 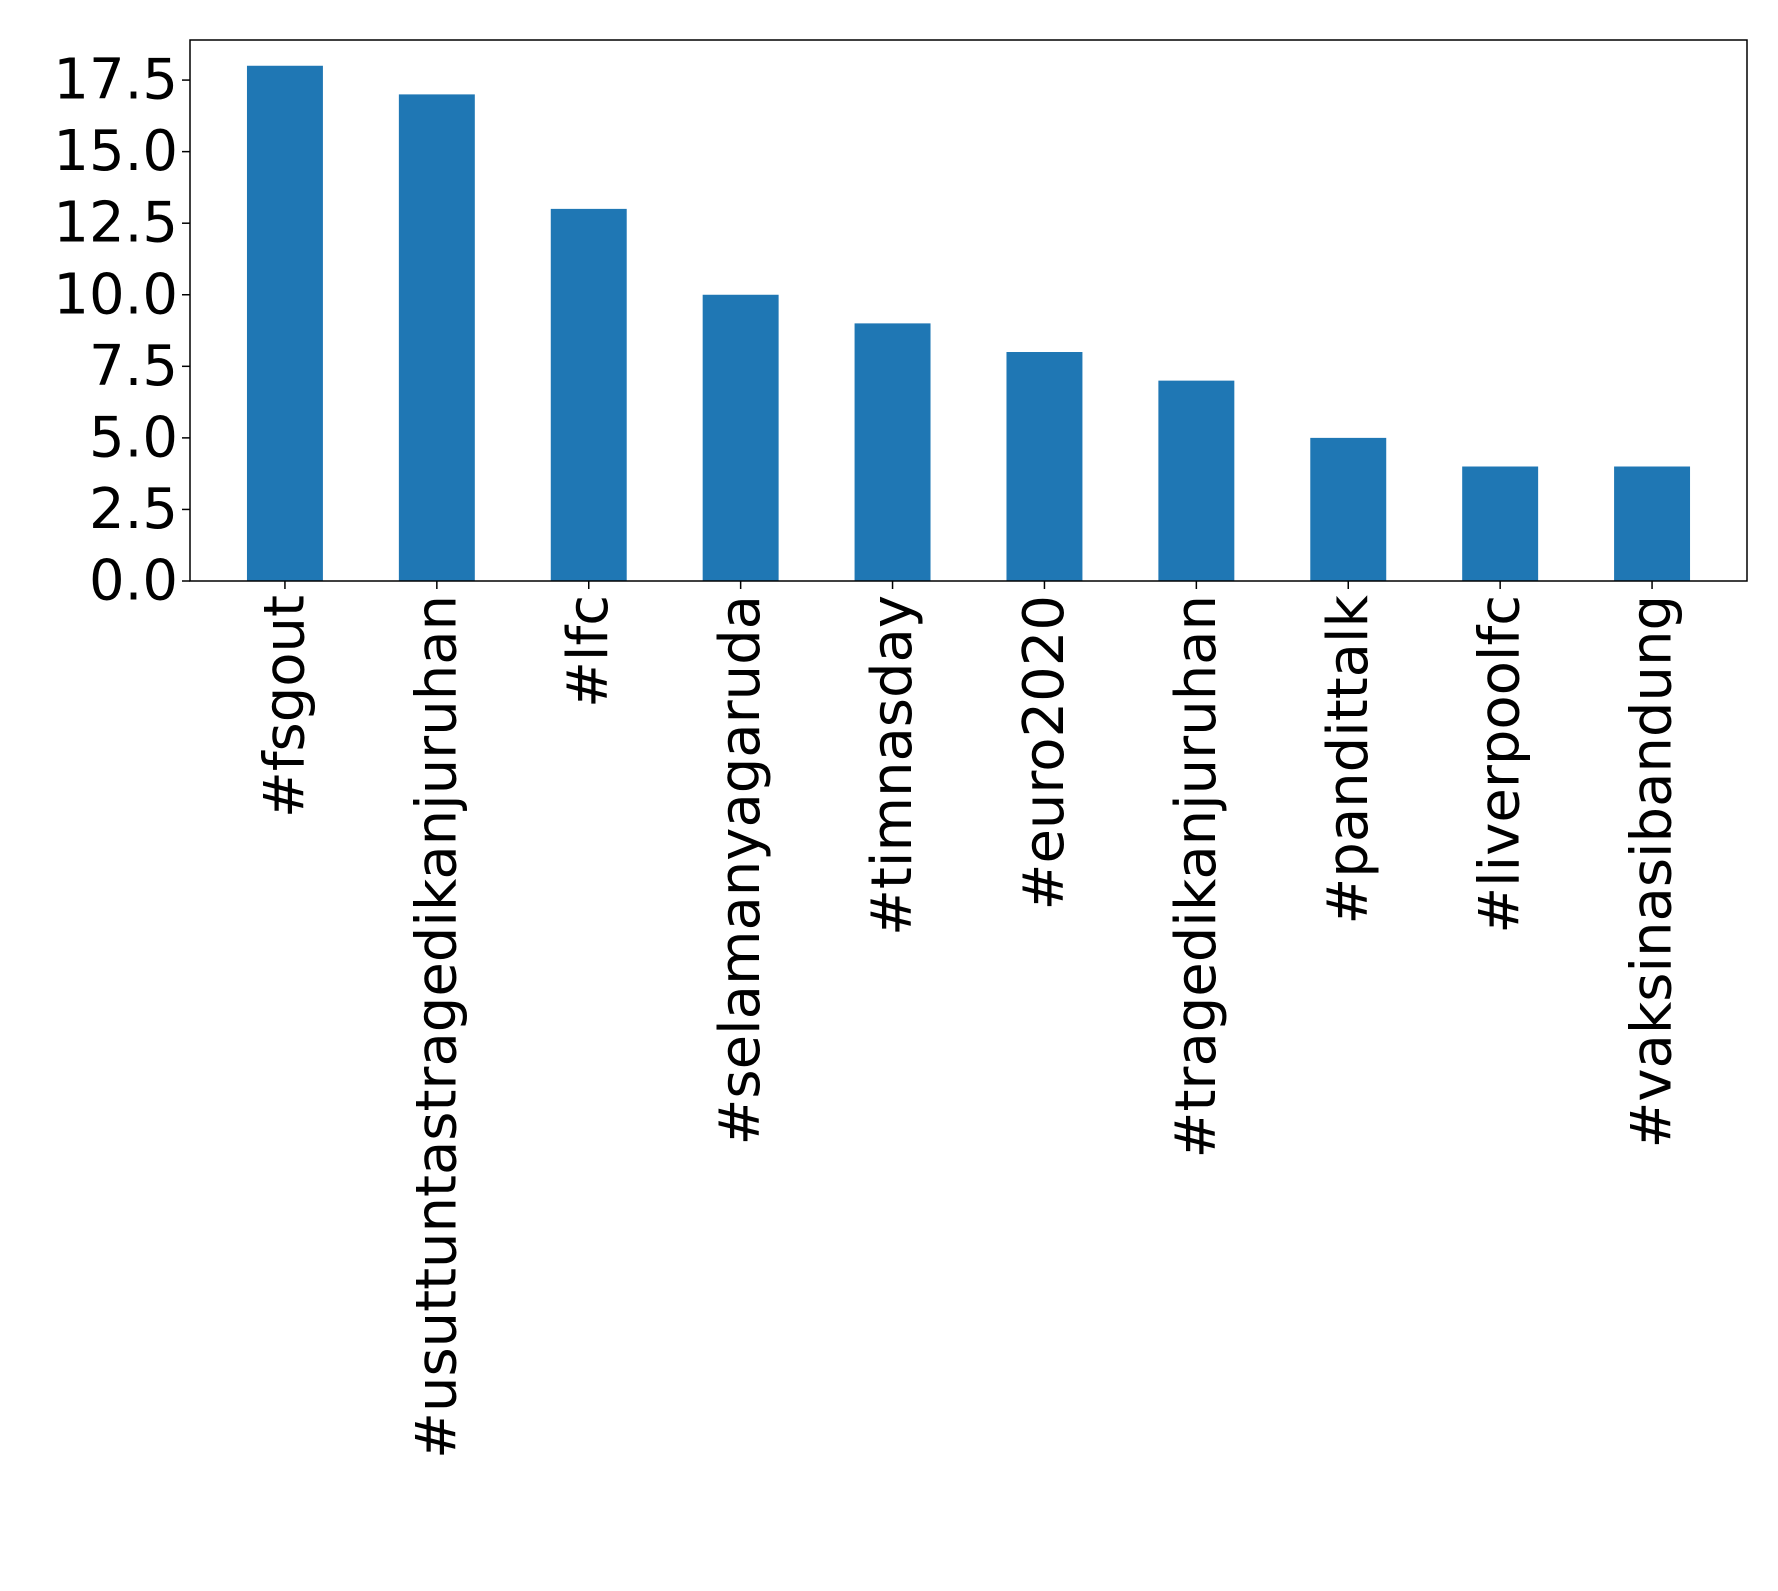 What do you see at coordinates (115, 80) in the screenshot?
I see `y-tick-label: 17.5` at bounding box center [115, 80].